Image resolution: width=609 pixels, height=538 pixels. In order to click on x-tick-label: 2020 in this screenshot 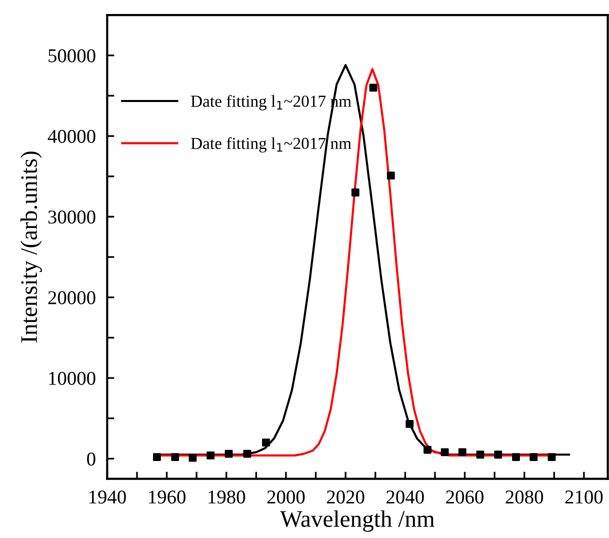, I will do `click(345, 497)`.